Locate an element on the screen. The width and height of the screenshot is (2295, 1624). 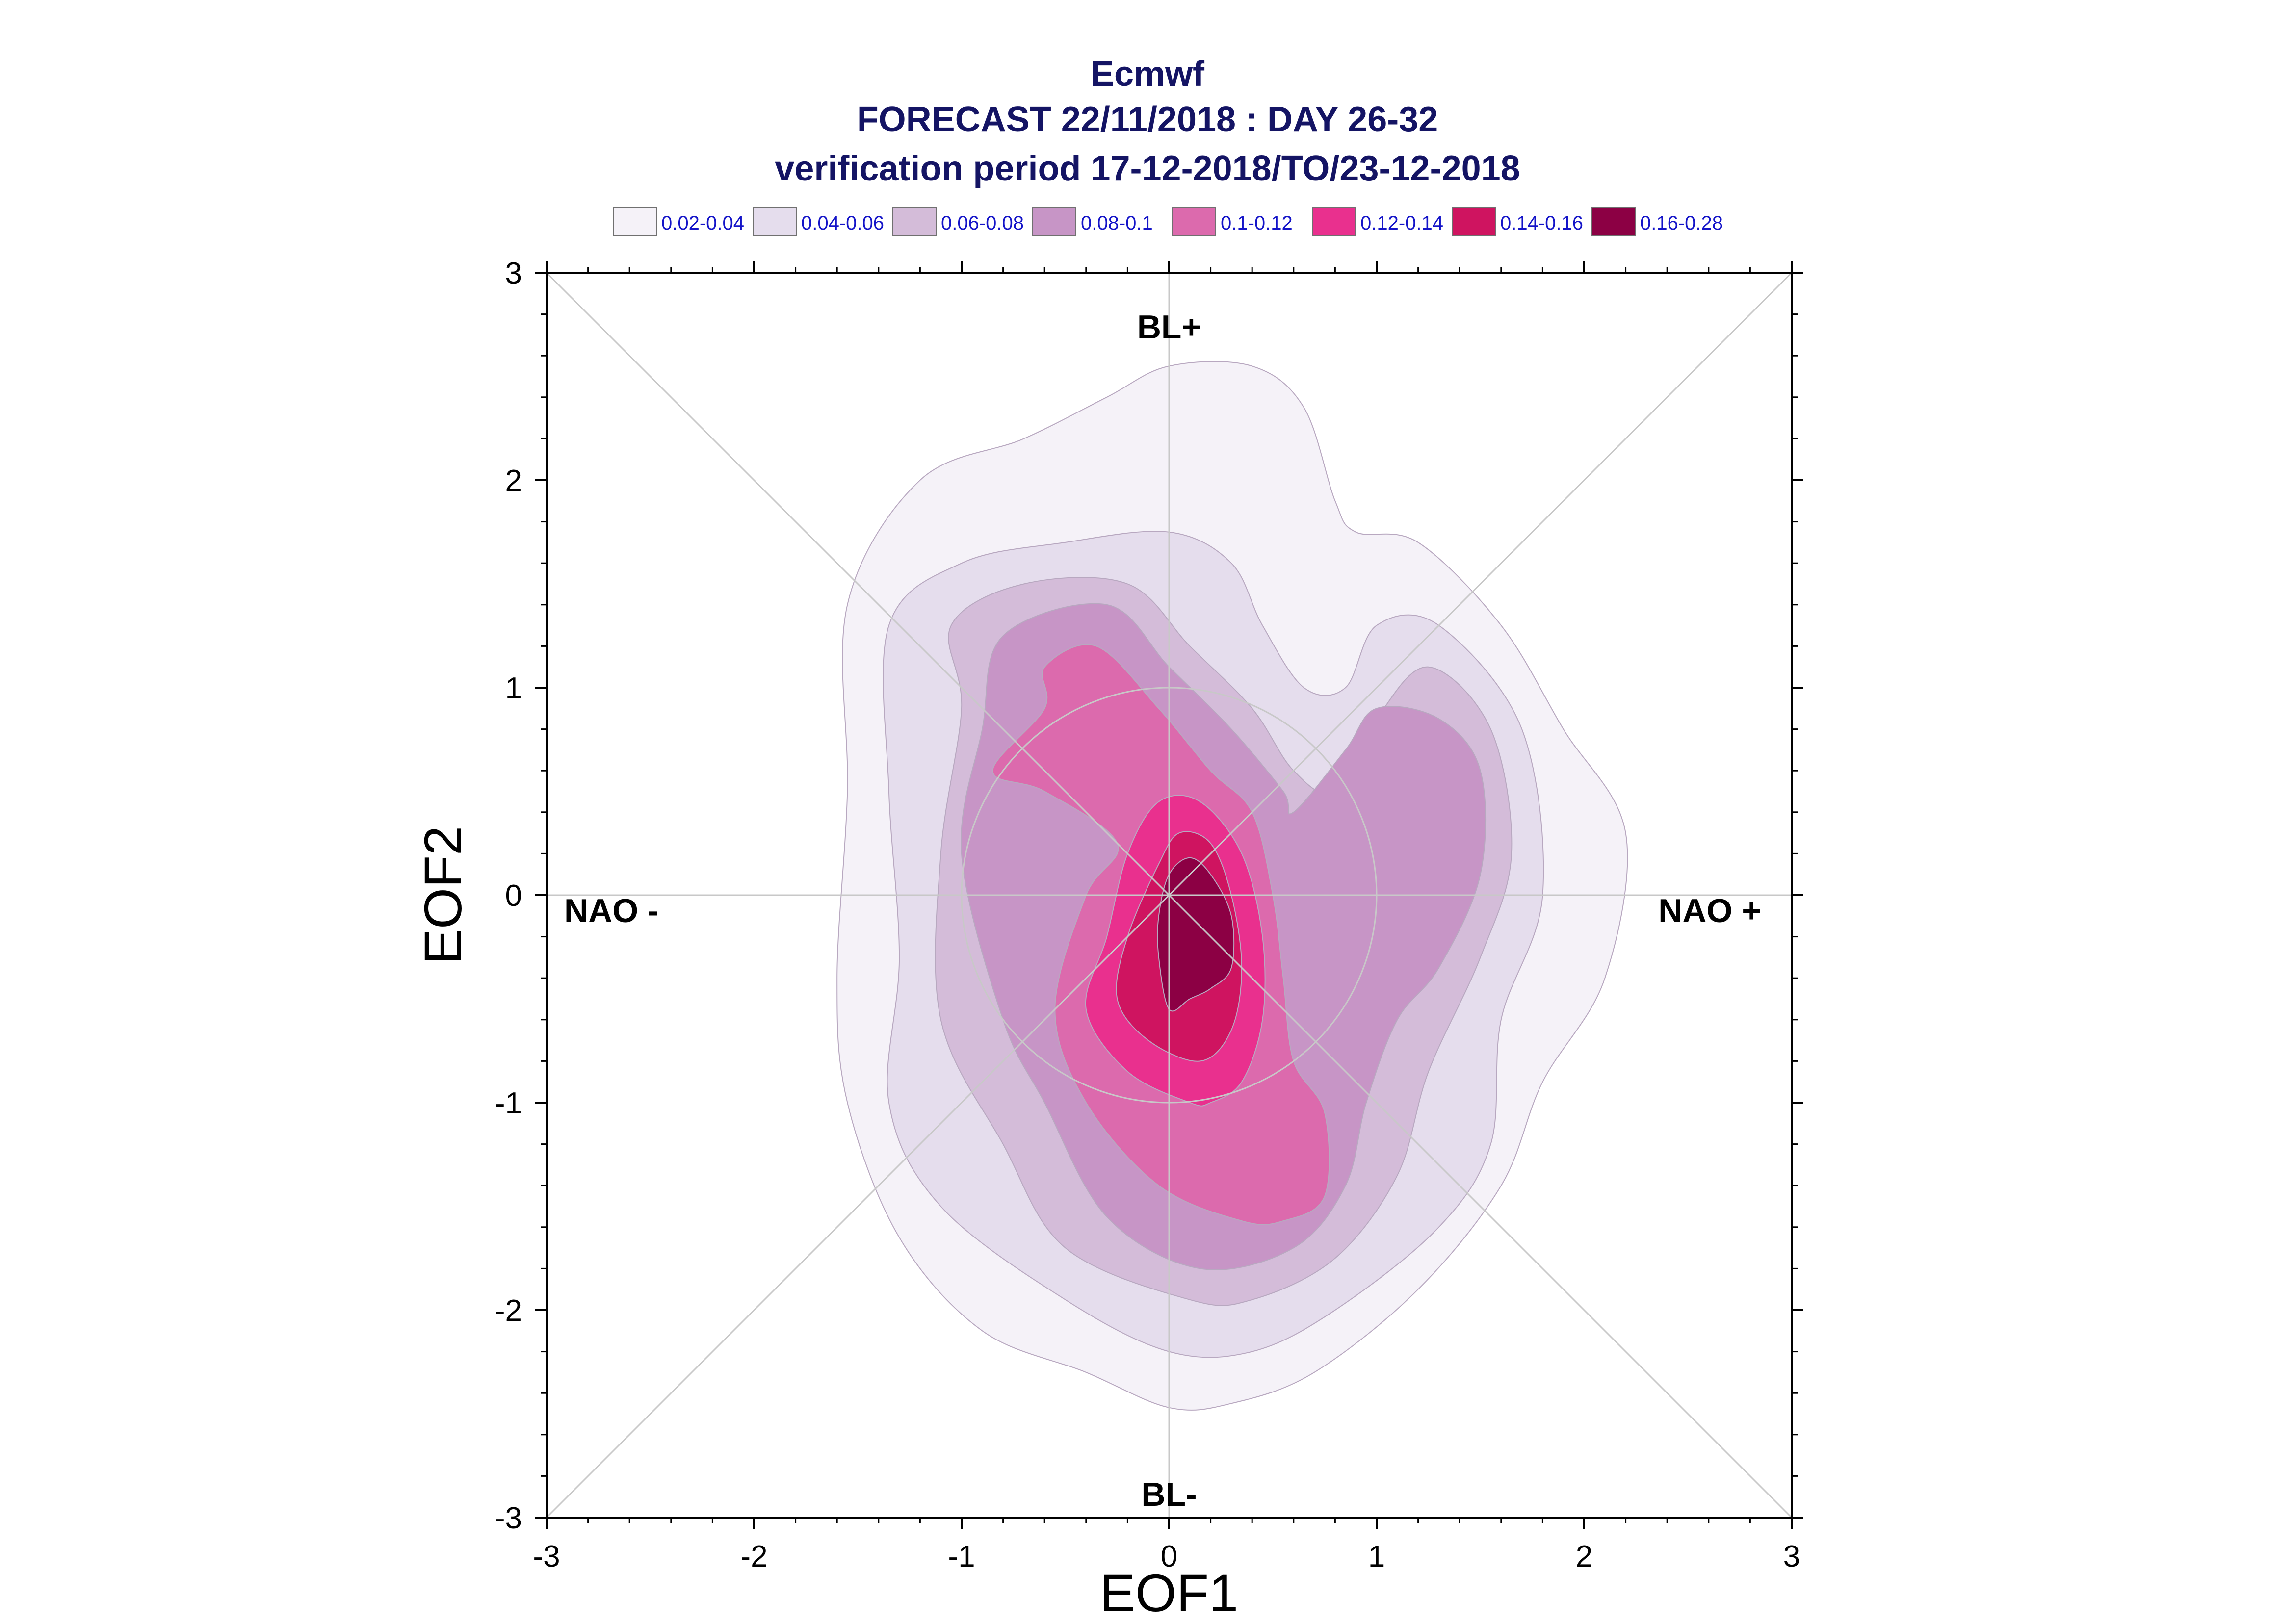
legend-label: 0.12-0.14 is located at coordinates (1402, 223).